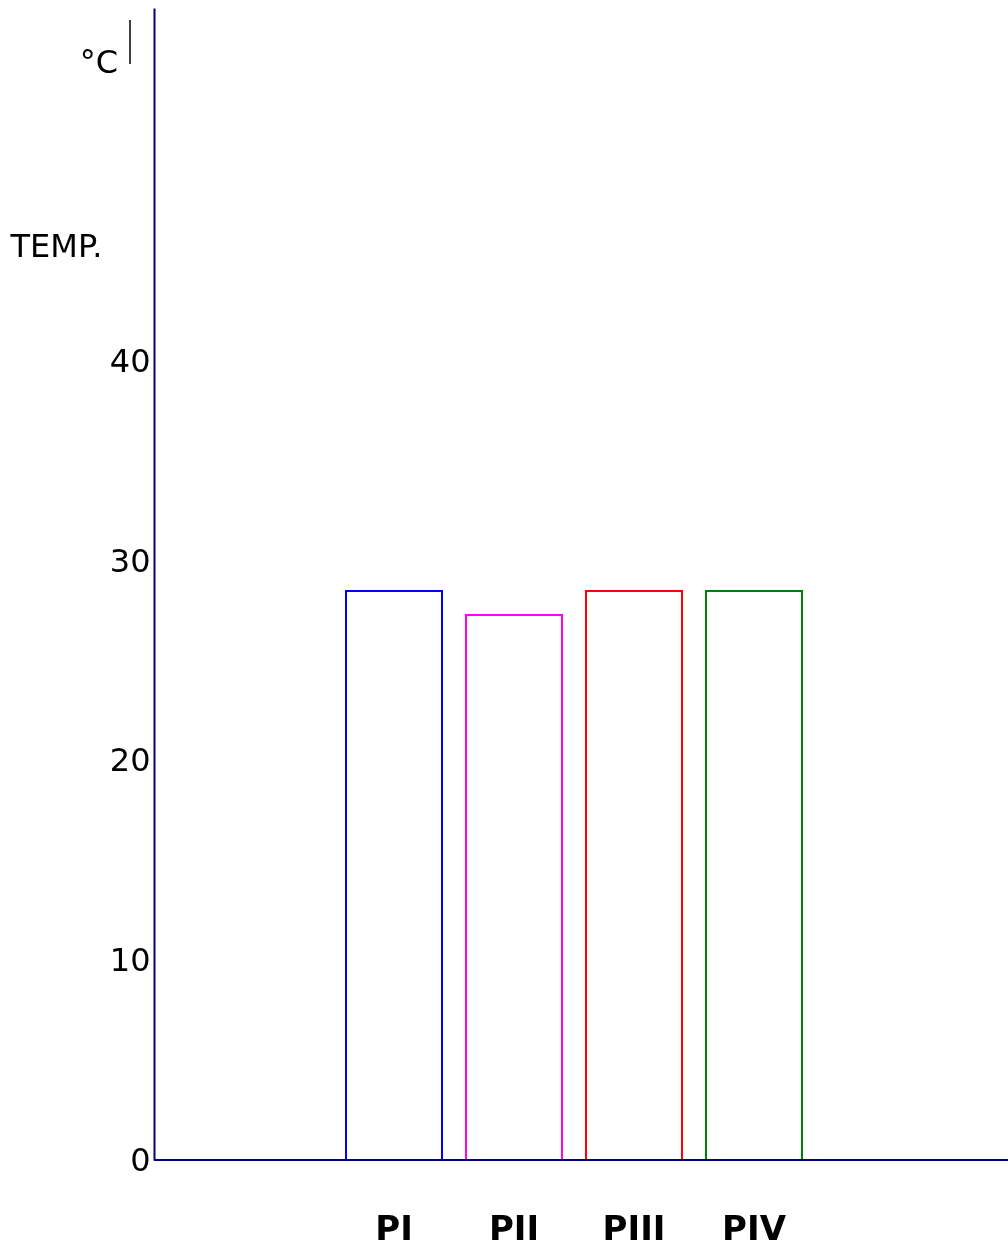 The width and height of the screenshot is (1008, 1258). I want to click on y-tick-label: 20, so click(130, 760).